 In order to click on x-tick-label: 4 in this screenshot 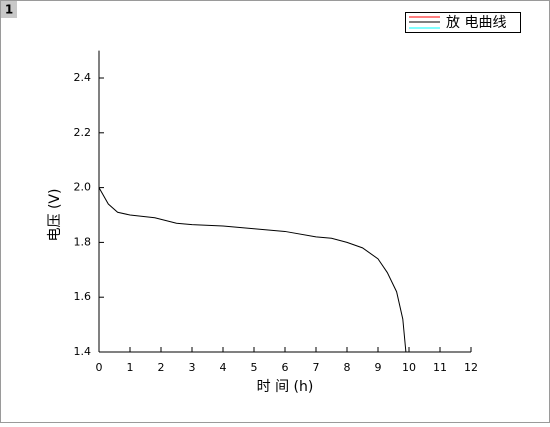, I will do `click(223, 367)`.